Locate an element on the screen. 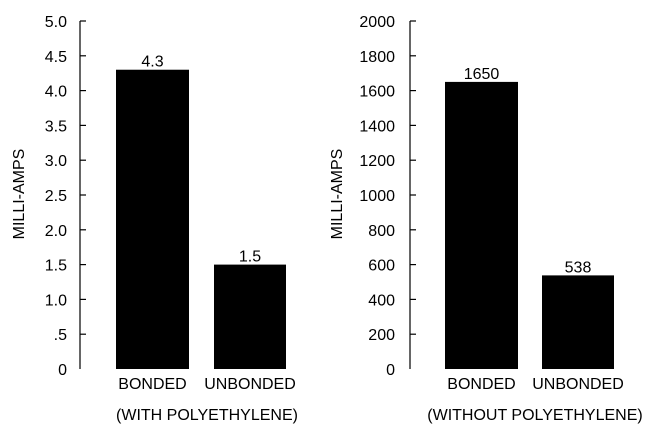 The height and width of the screenshot is (427, 646). y-tick-label: 2.5 is located at coordinates (56, 196).